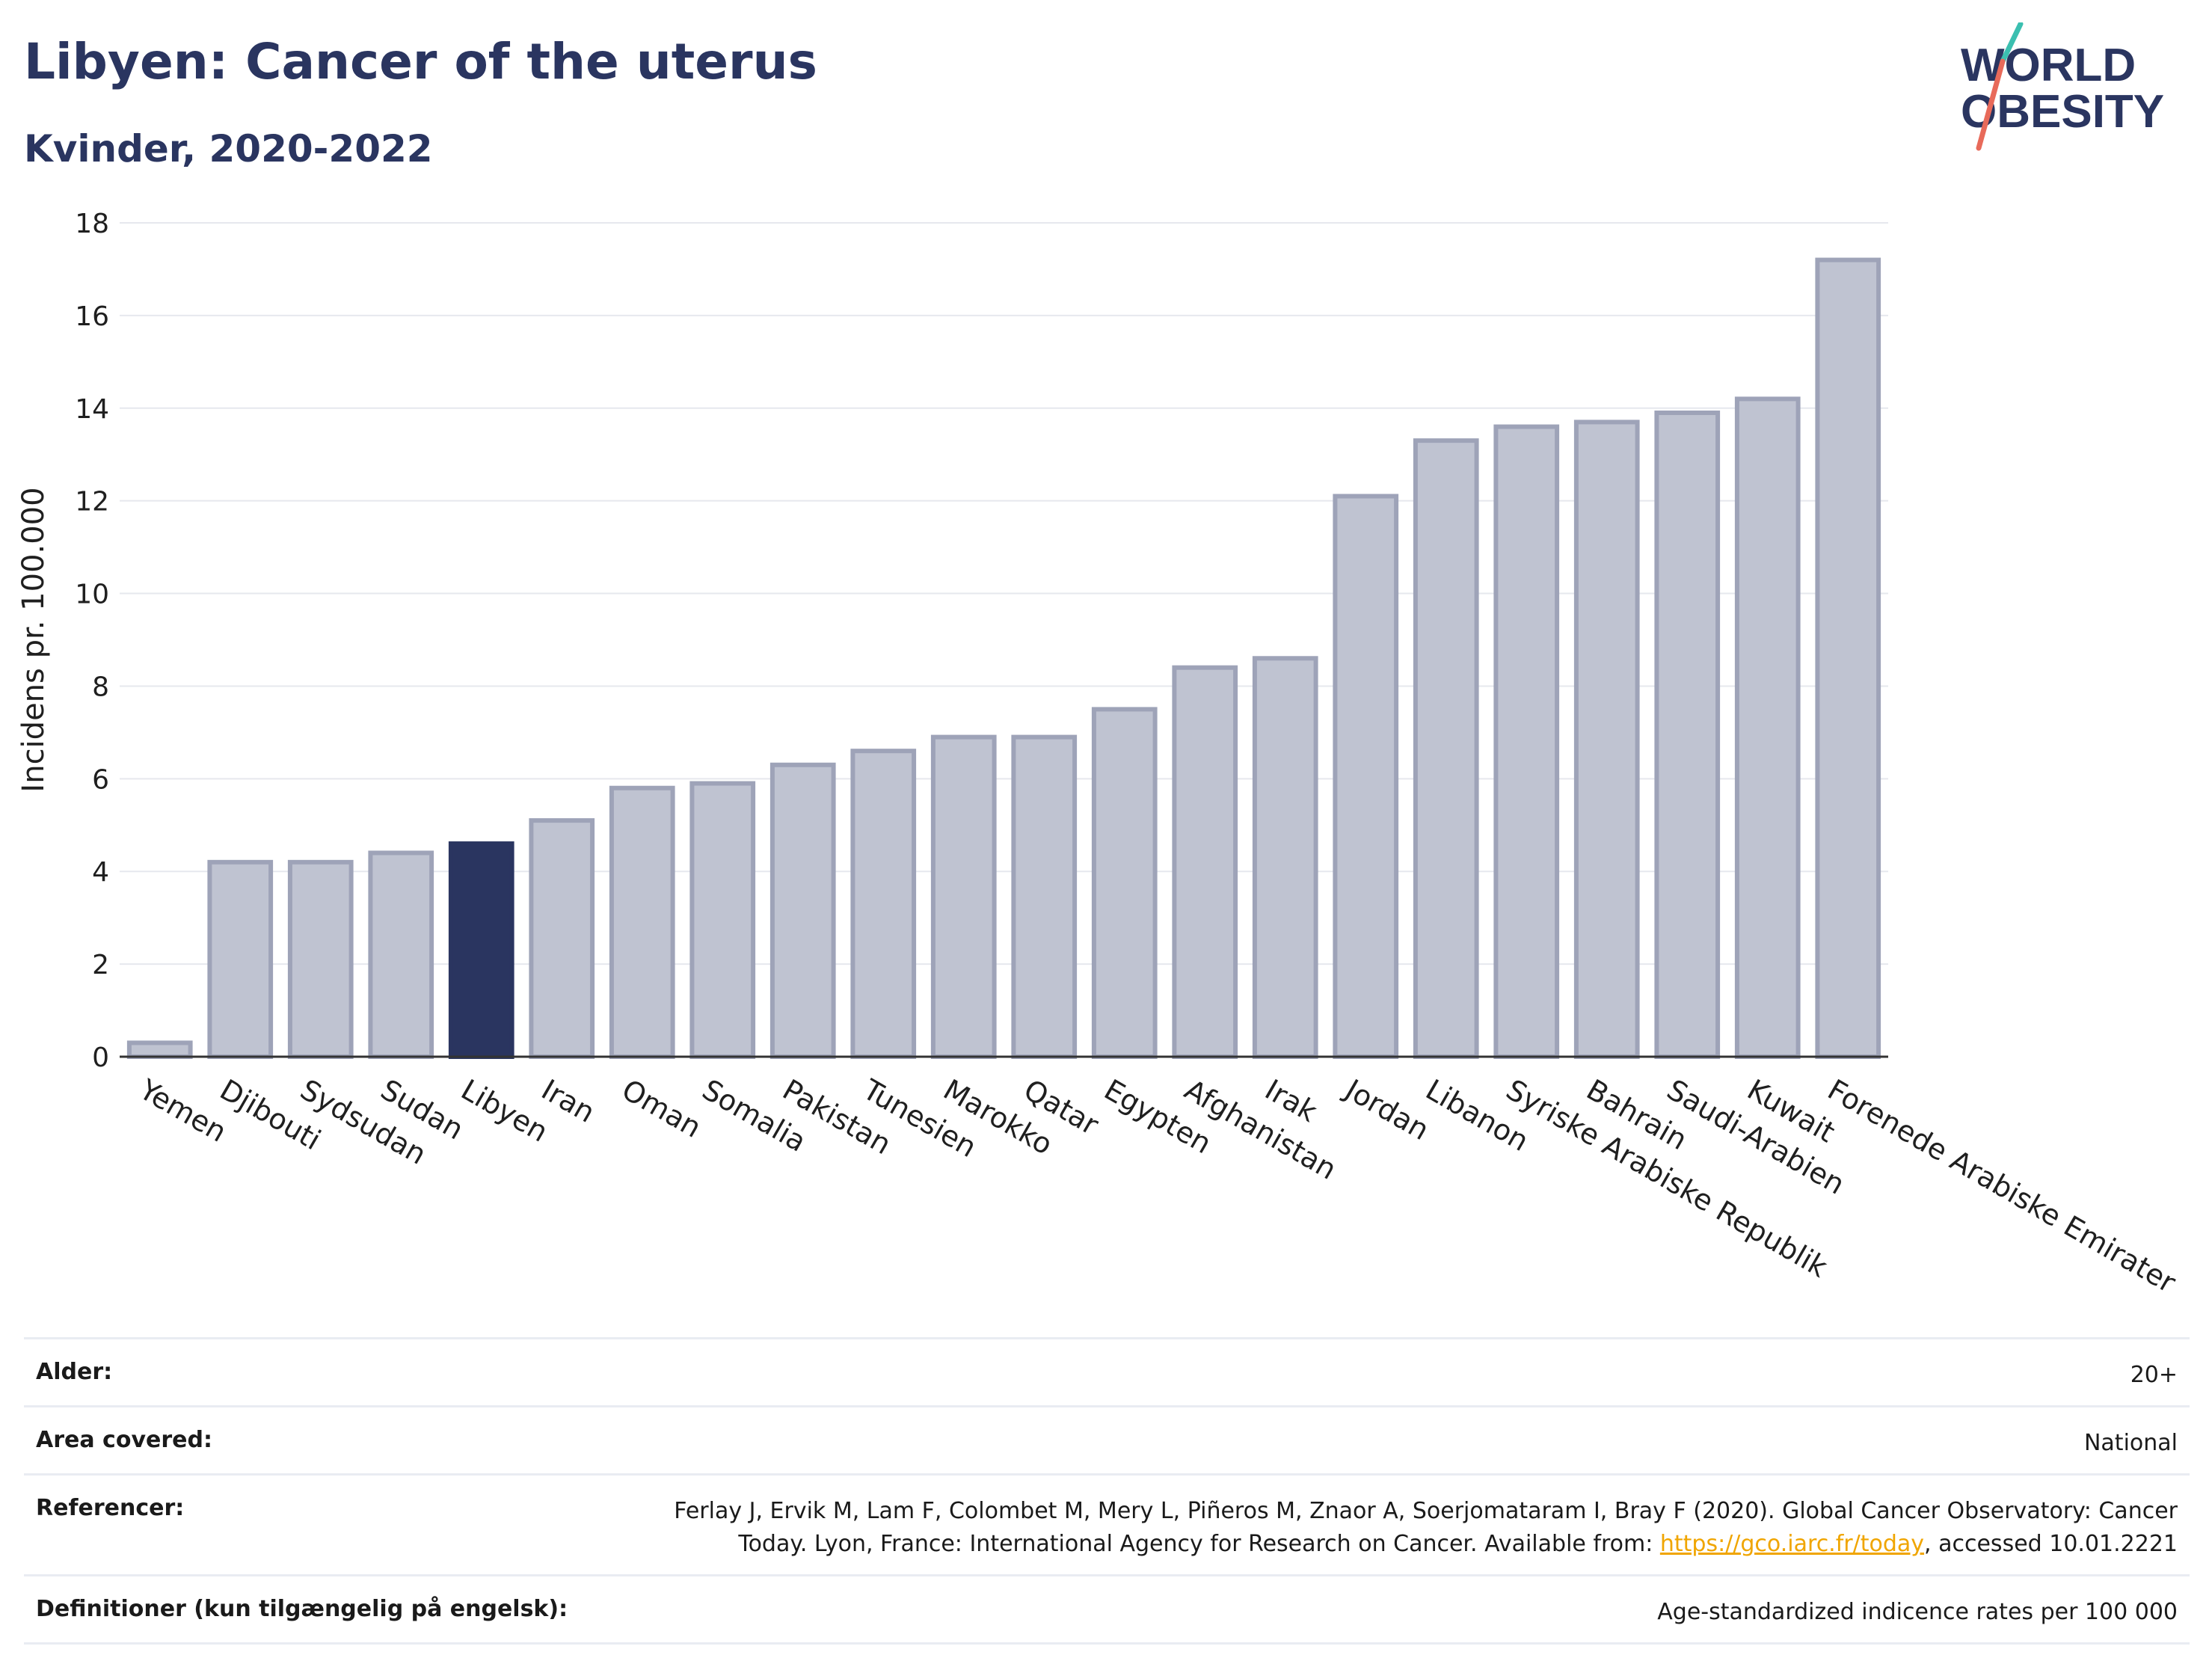 This screenshot has height=1655, width=2212. I want to click on y-tick-label: 6, so click(100, 779).